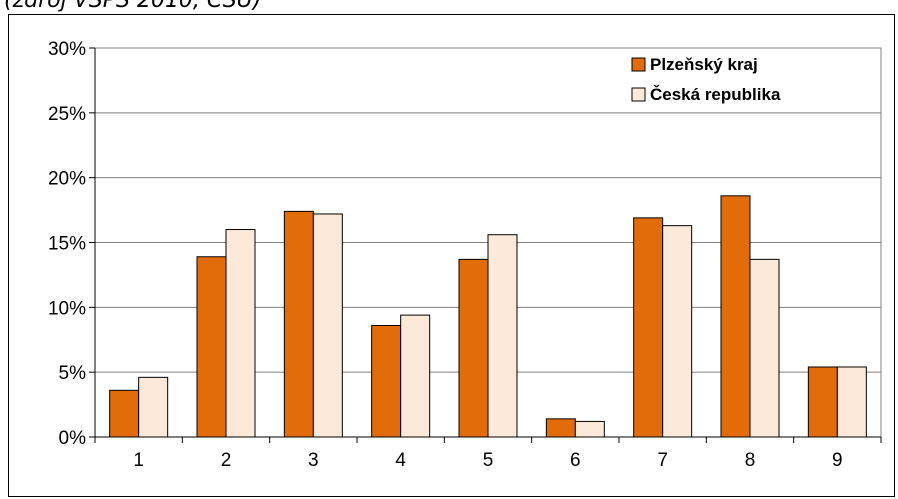  Describe the element at coordinates (67, 114) in the screenshot. I see `y-tick-label: 25%` at that location.